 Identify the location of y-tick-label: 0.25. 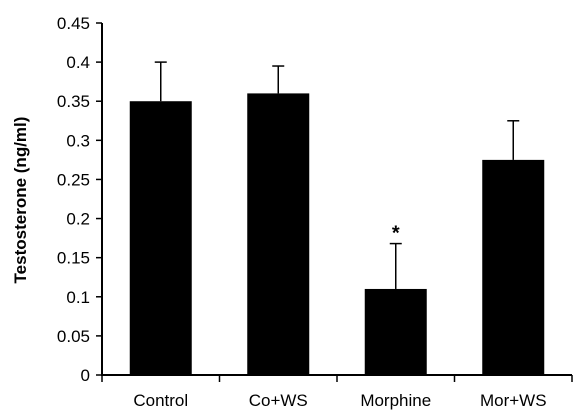
(73, 179).